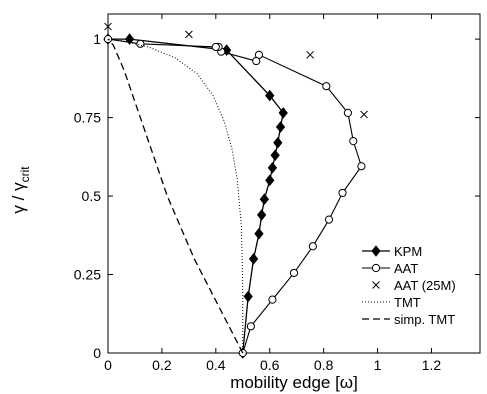 The image size is (487, 394). What do you see at coordinates (424, 319) in the screenshot?
I see `legend-label: simp. TMT` at bounding box center [424, 319].